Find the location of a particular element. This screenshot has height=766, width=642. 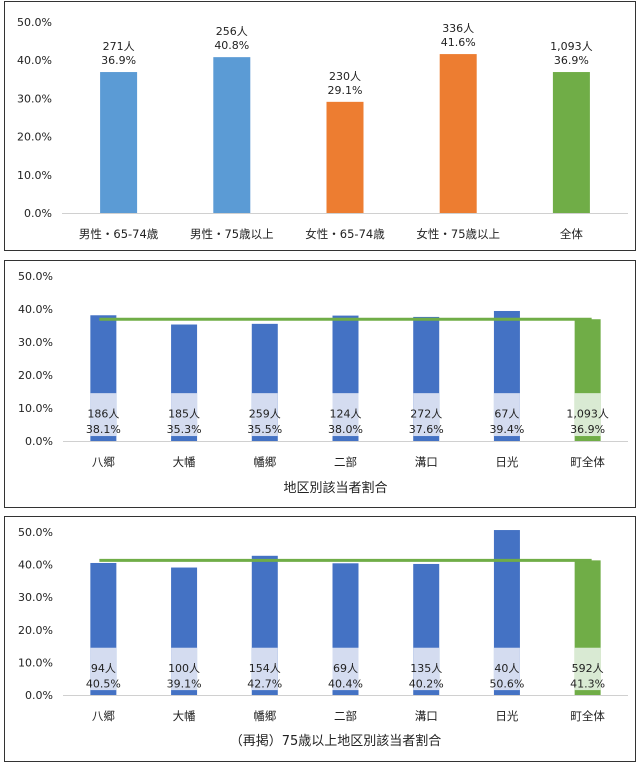

data-label-count: 100人 is located at coordinates (184, 668).